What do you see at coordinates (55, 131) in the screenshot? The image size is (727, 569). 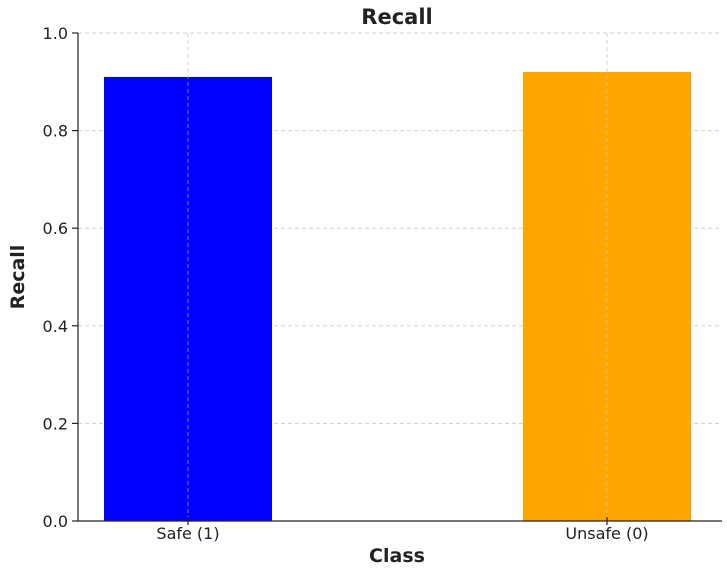 I see `y-tick-label: 0.8` at bounding box center [55, 131].